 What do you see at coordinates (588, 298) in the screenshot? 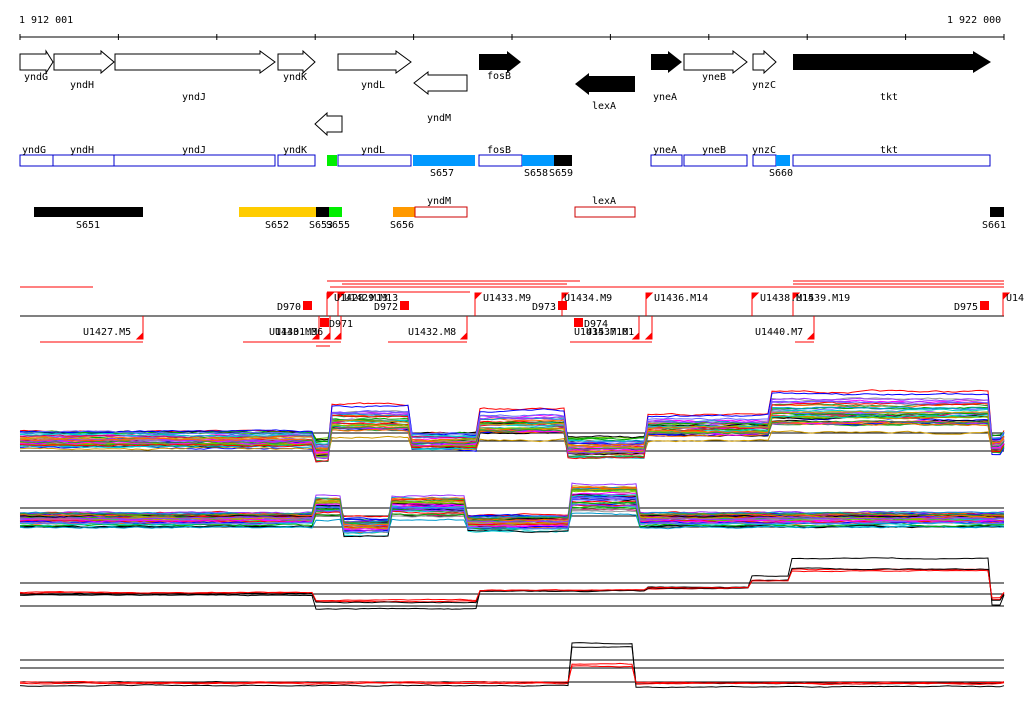
I see `feature-label-U1434: U1434.M9` at bounding box center [588, 298].